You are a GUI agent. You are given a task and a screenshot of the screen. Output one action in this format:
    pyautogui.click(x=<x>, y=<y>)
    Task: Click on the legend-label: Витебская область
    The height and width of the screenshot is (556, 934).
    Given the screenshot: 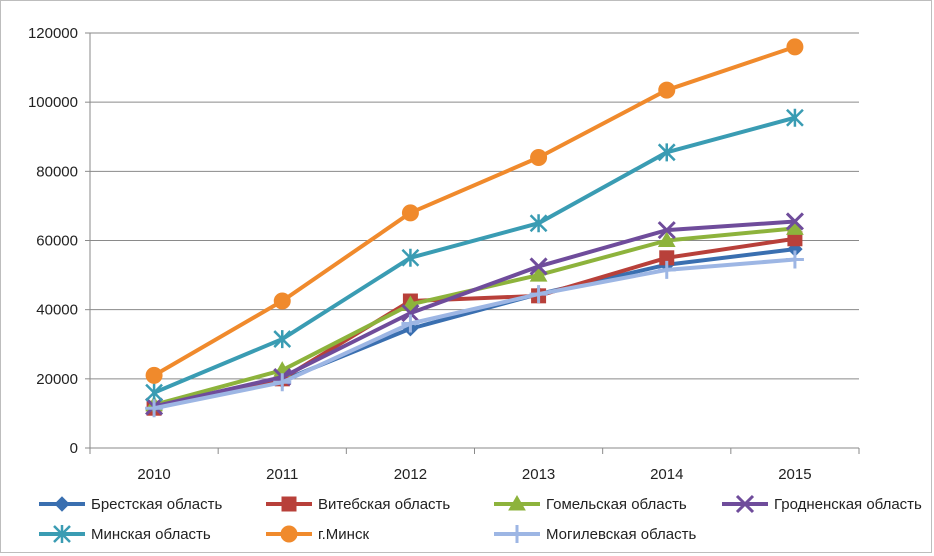 What is the action you would take?
    pyautogui.click(x=384, y=504)
    